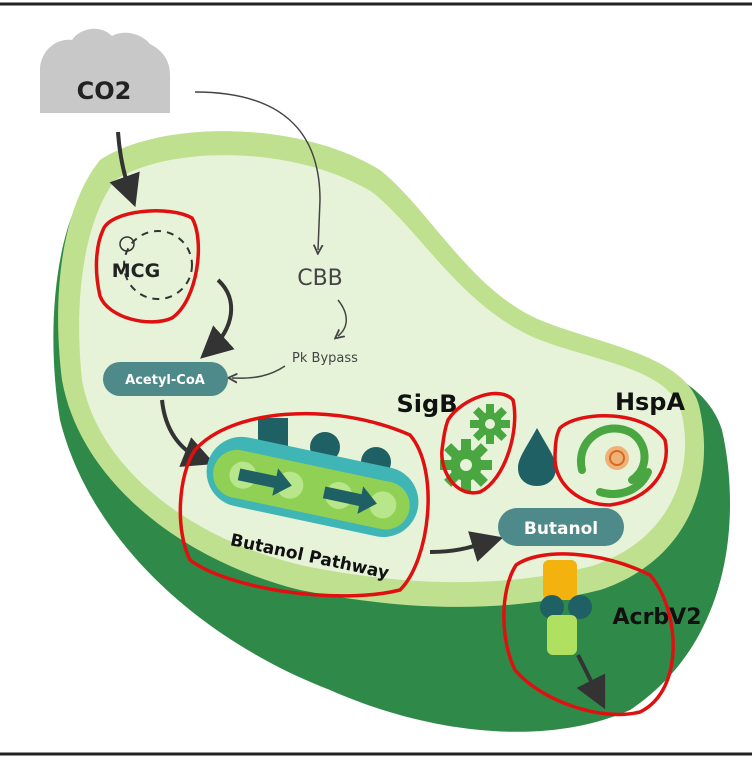 This screenshot has height=757, width=752. Describe the element at coordinates (562, 635) in the screenshot. I see `pump-bottom` at that location.